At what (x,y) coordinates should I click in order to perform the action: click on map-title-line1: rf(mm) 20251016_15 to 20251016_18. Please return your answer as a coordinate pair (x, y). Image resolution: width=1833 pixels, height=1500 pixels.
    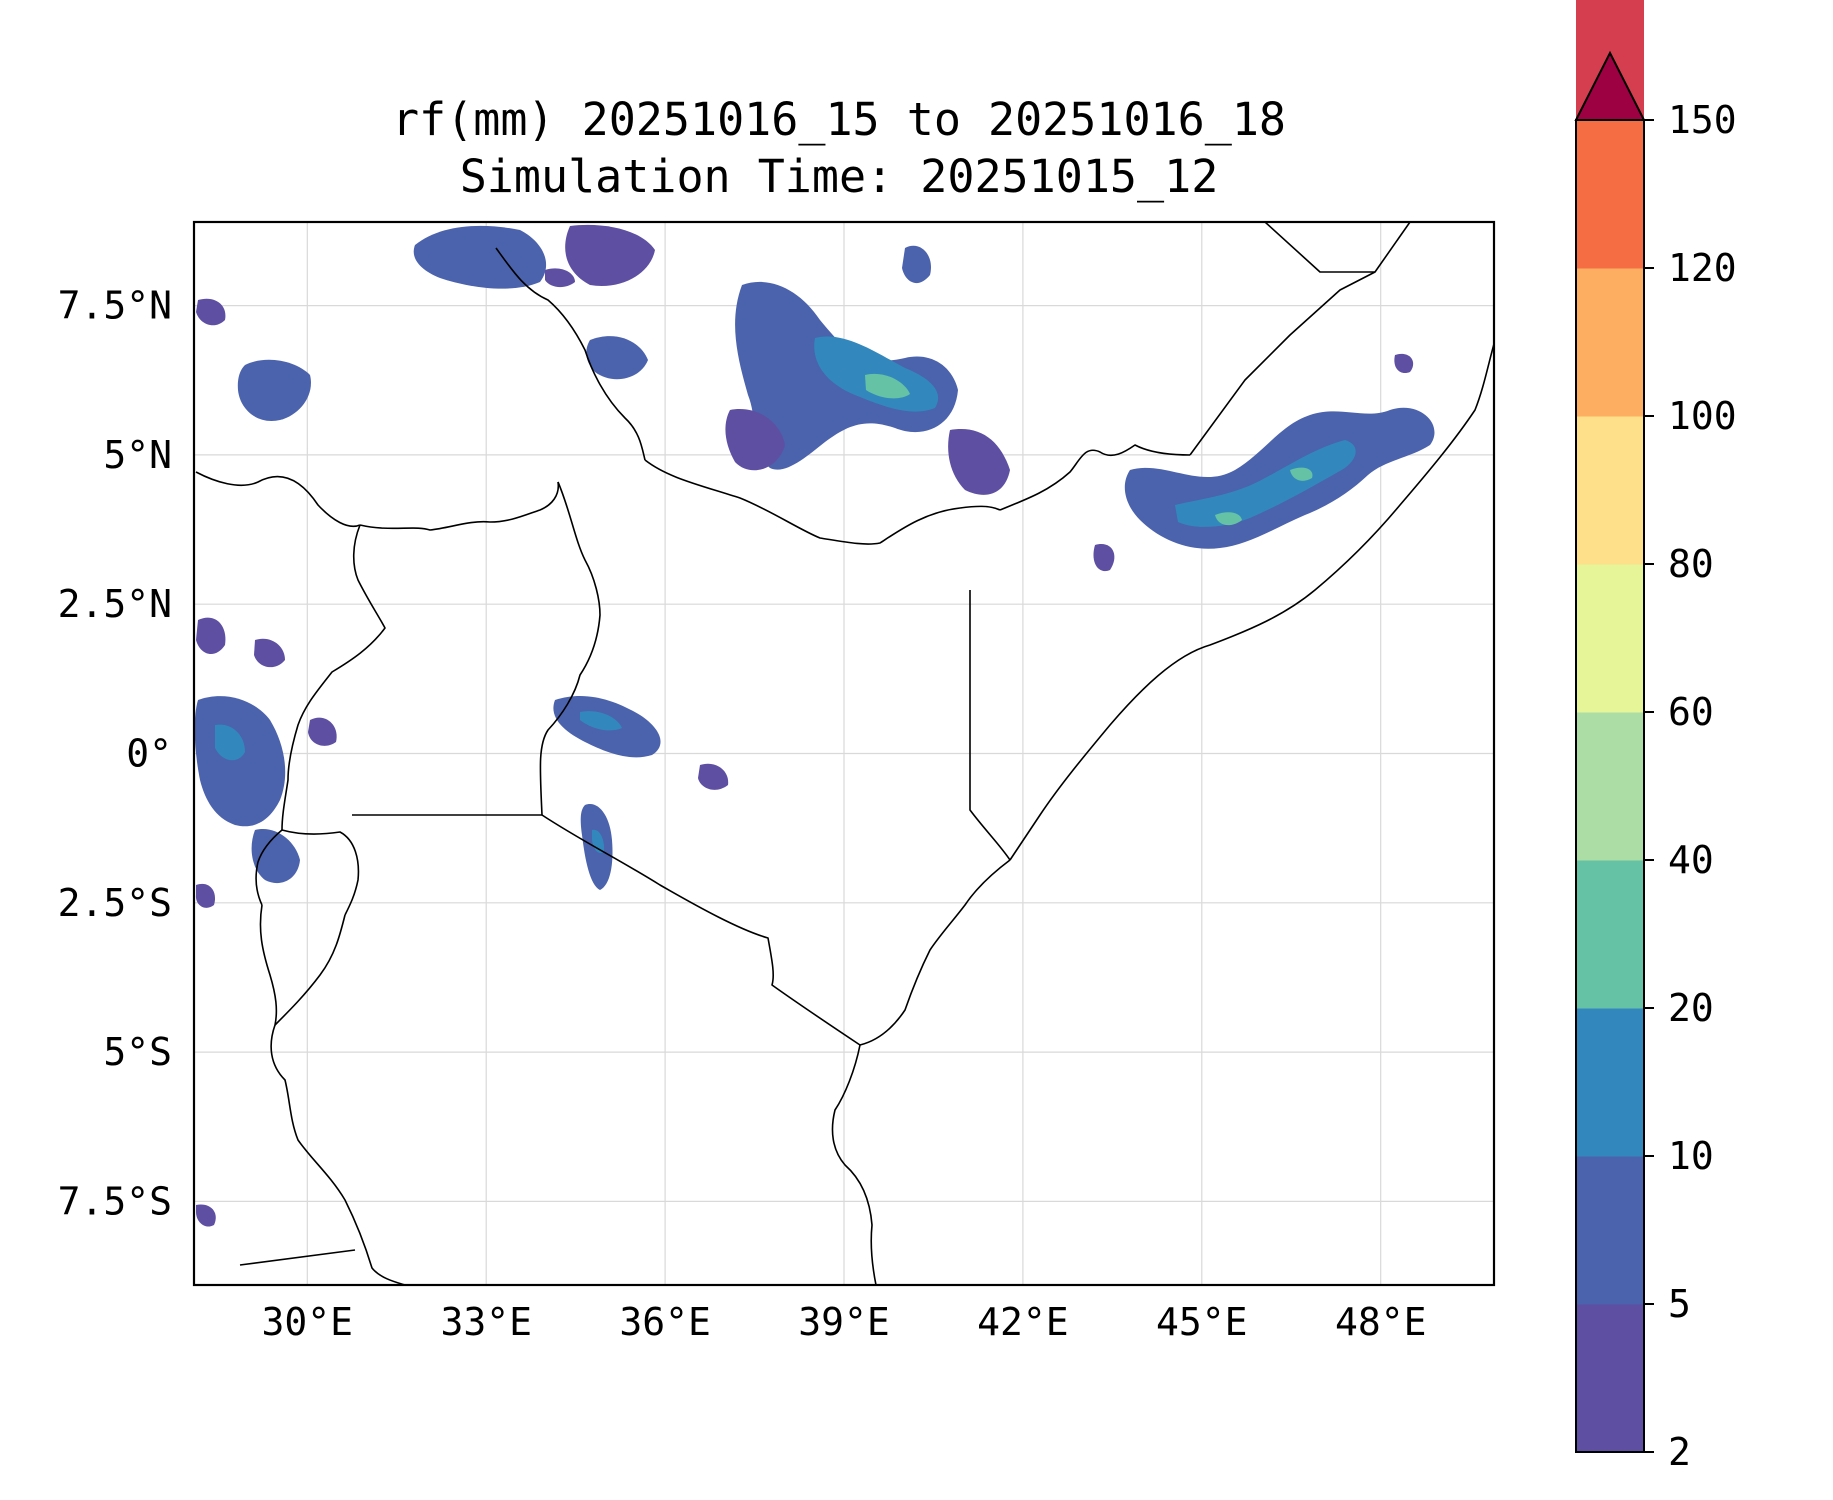
    Looking at the image, I should click on (839, 119).